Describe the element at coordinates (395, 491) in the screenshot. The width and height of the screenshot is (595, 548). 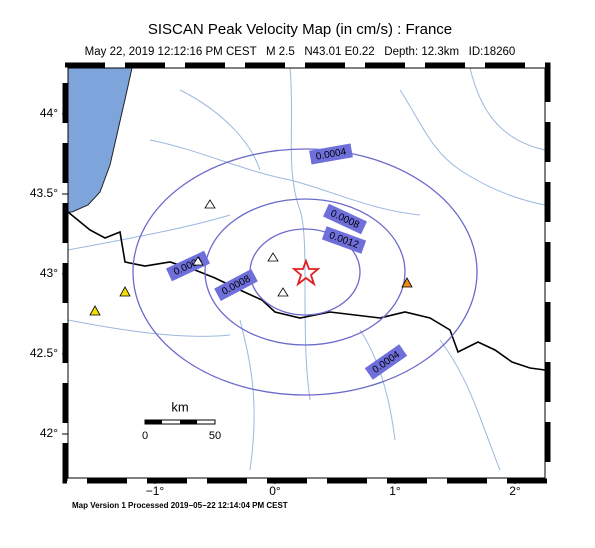
I see `lon-label: 1°` at that location.